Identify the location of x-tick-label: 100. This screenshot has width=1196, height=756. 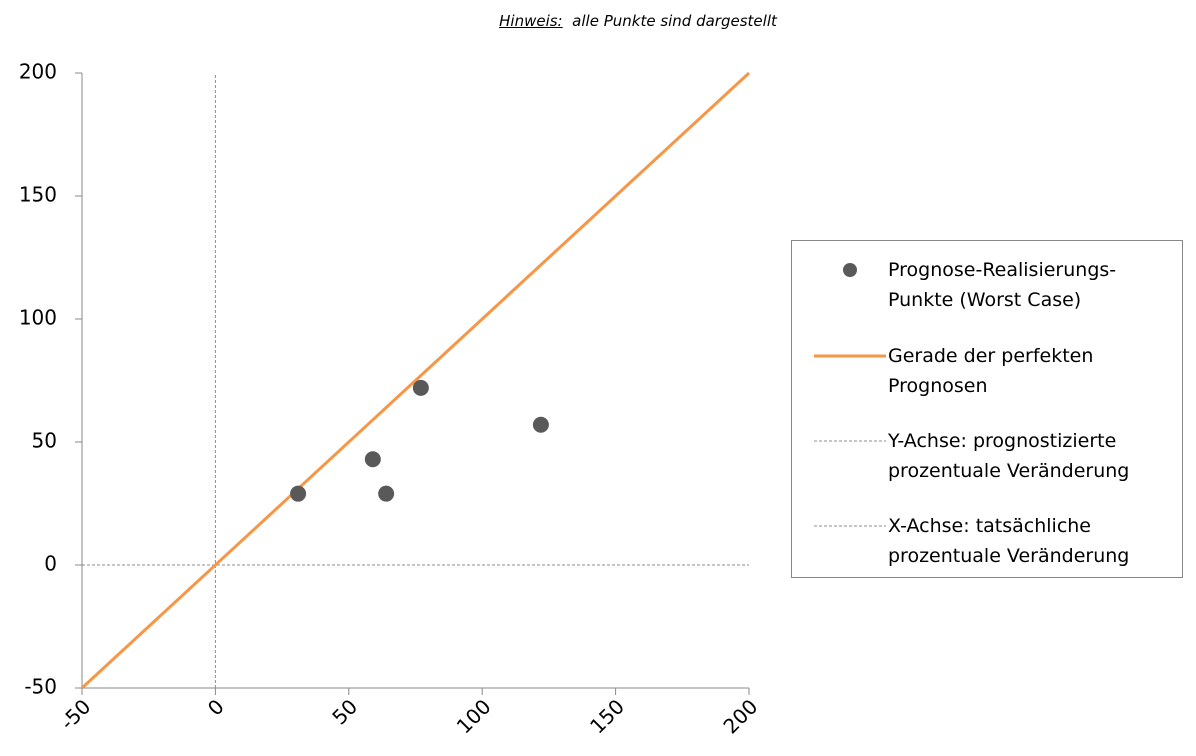
(474, 716).